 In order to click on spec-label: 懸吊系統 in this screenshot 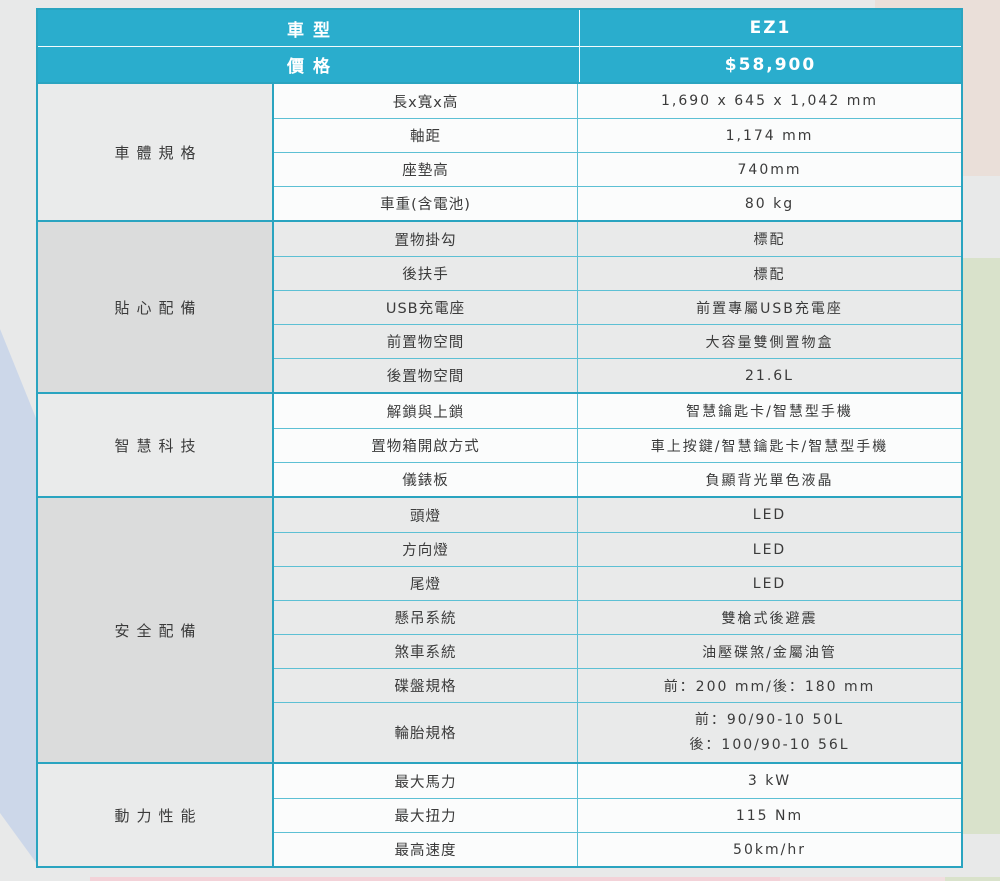, I will do `click(426, 617)`.